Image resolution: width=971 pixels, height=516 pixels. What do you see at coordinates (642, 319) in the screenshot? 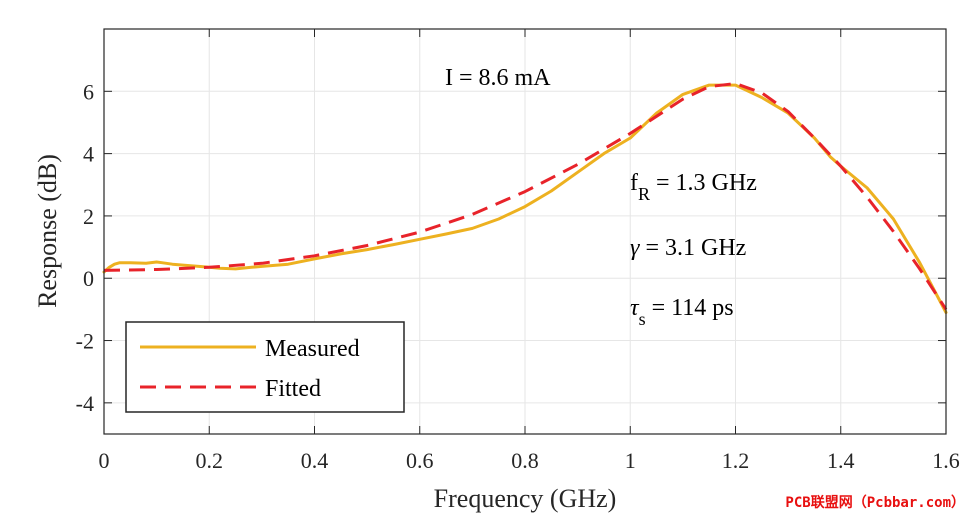
I see `tau-subscript: s` at bounding box center [642, 319].